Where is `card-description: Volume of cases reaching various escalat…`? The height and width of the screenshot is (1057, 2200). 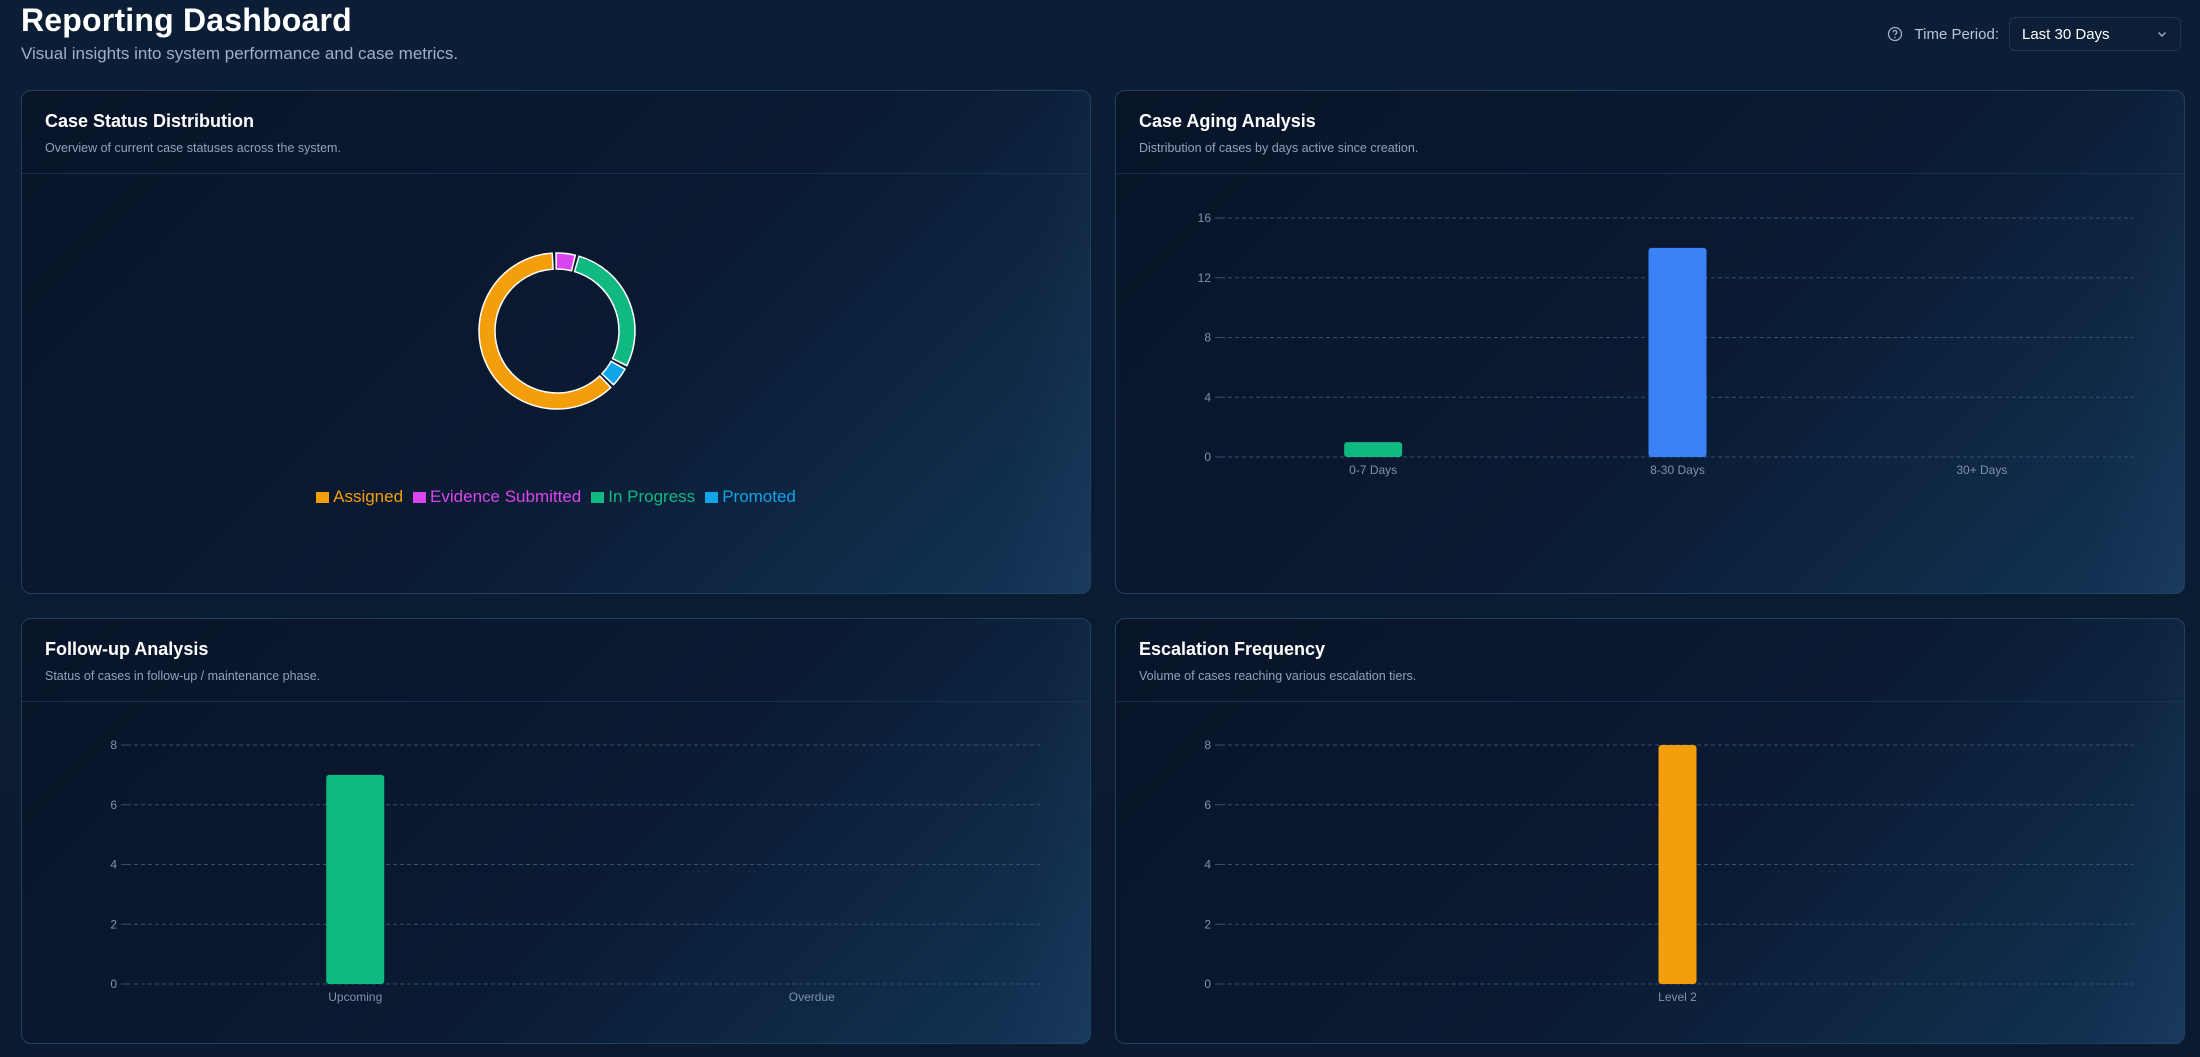 card-description: Volume of cases reaching various escalat… is located at coordinates (1278, 676).